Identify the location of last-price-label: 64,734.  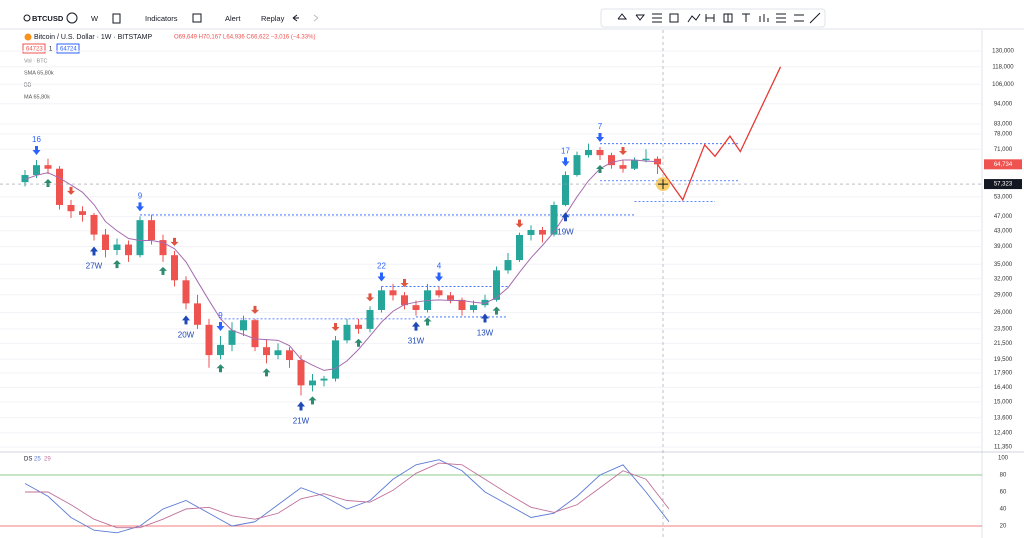
(1003, 165).